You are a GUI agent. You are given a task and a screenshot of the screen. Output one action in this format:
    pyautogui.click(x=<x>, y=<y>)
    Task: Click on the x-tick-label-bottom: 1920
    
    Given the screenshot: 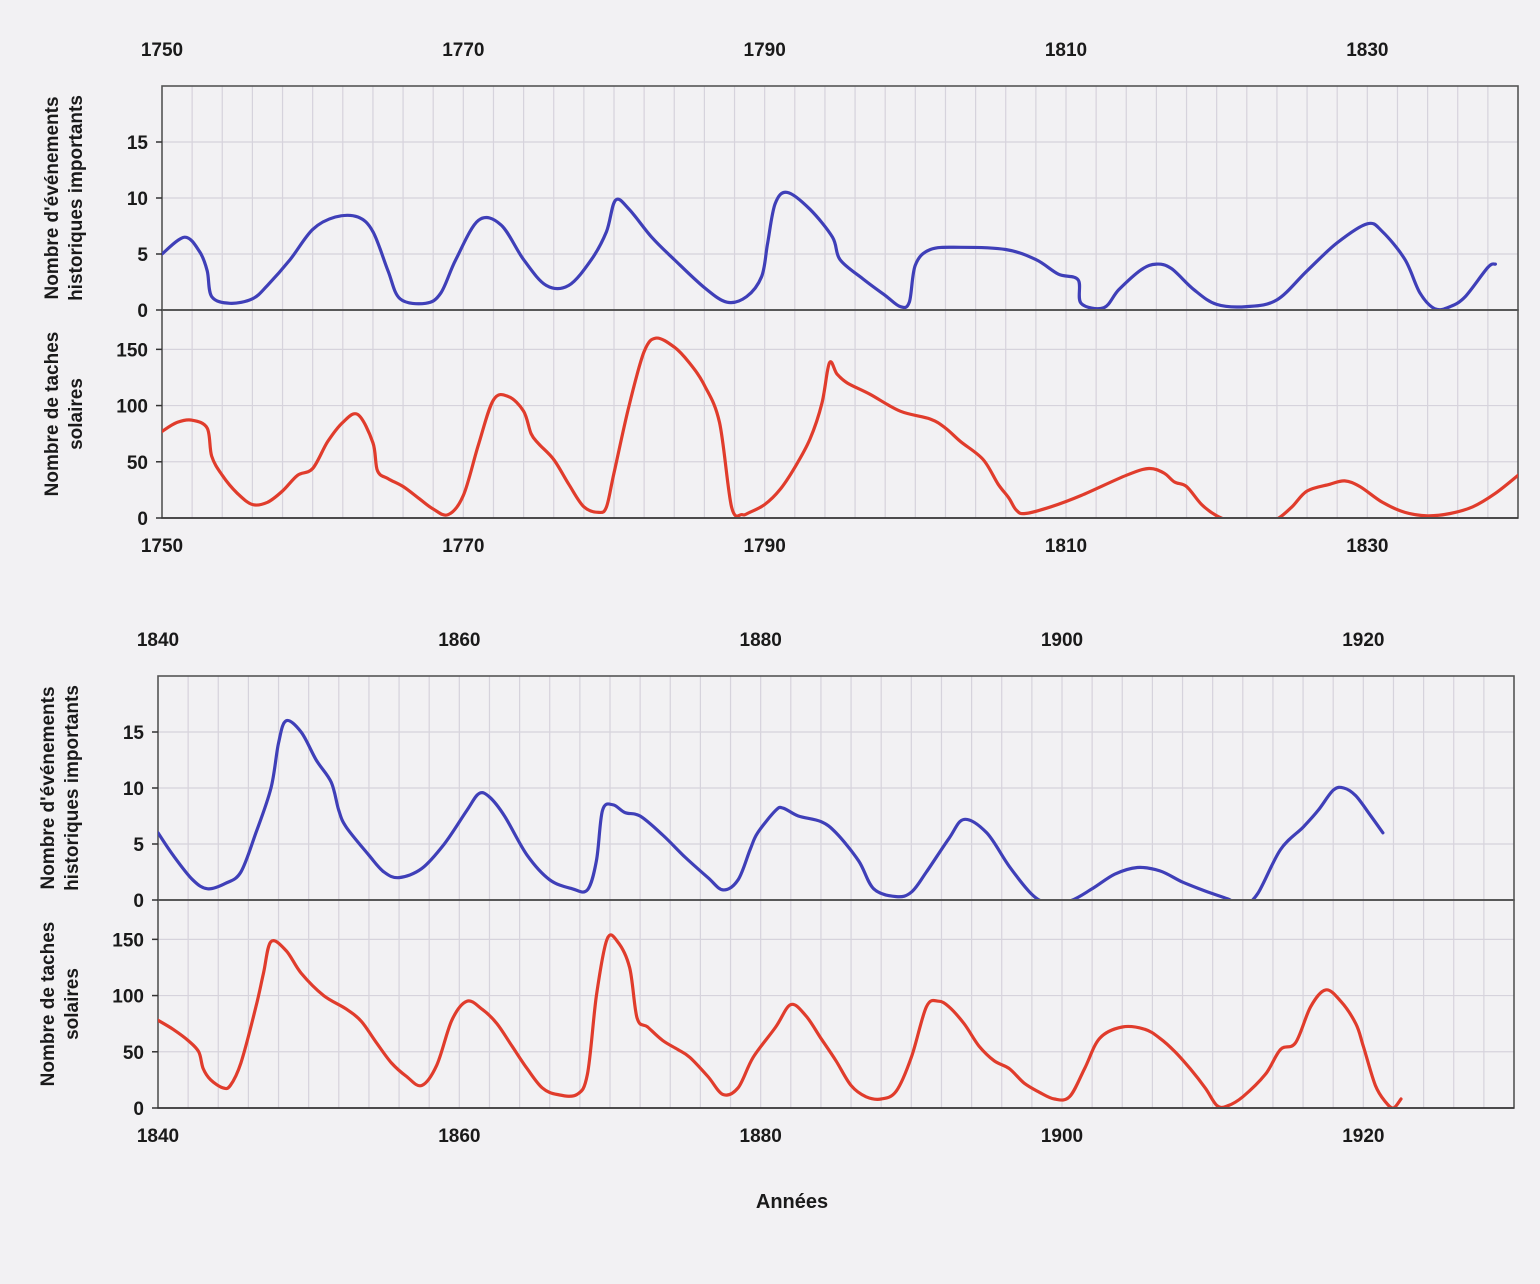 What is the action you would take?
    pyautogui.click(x=1363, y=1136)
    